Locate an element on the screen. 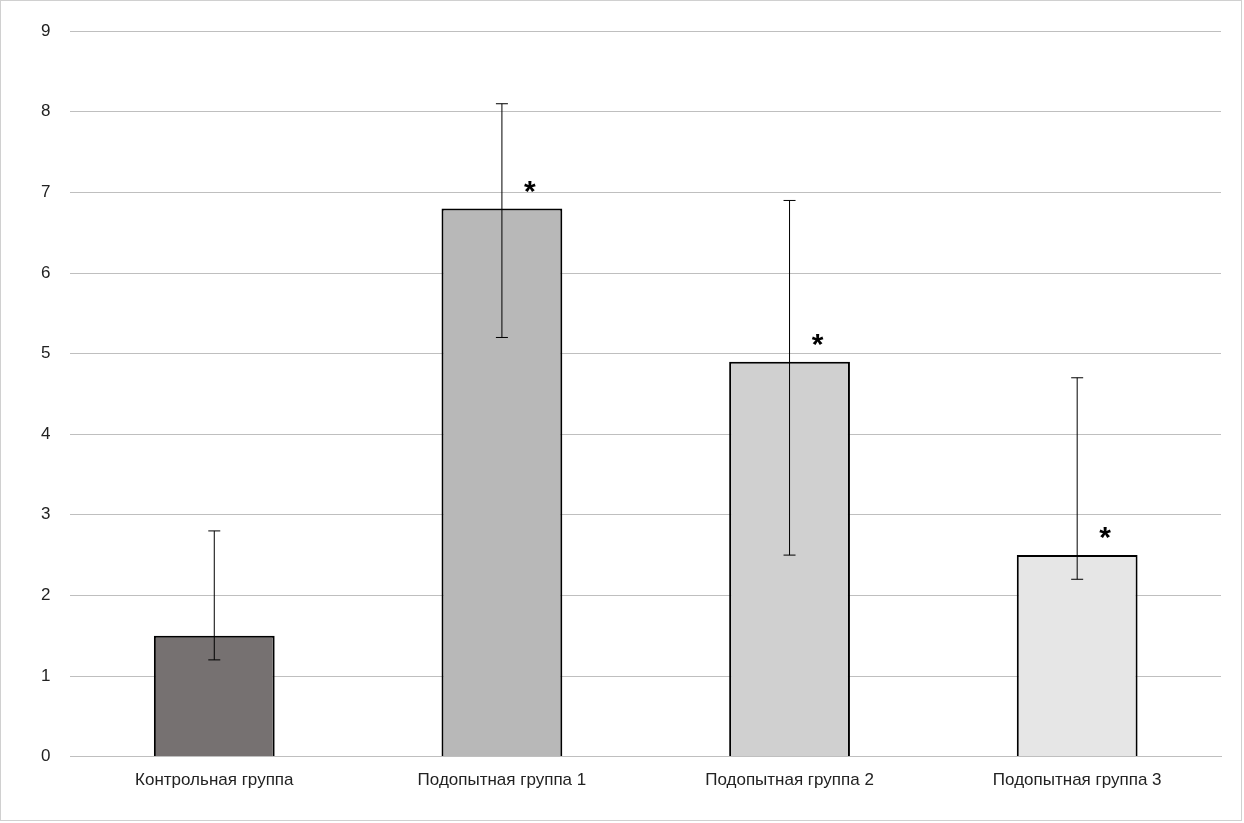 The height and width of the screenshot is (823, 1244). y-tick-label: 4 is located at coordinates (45, 433).